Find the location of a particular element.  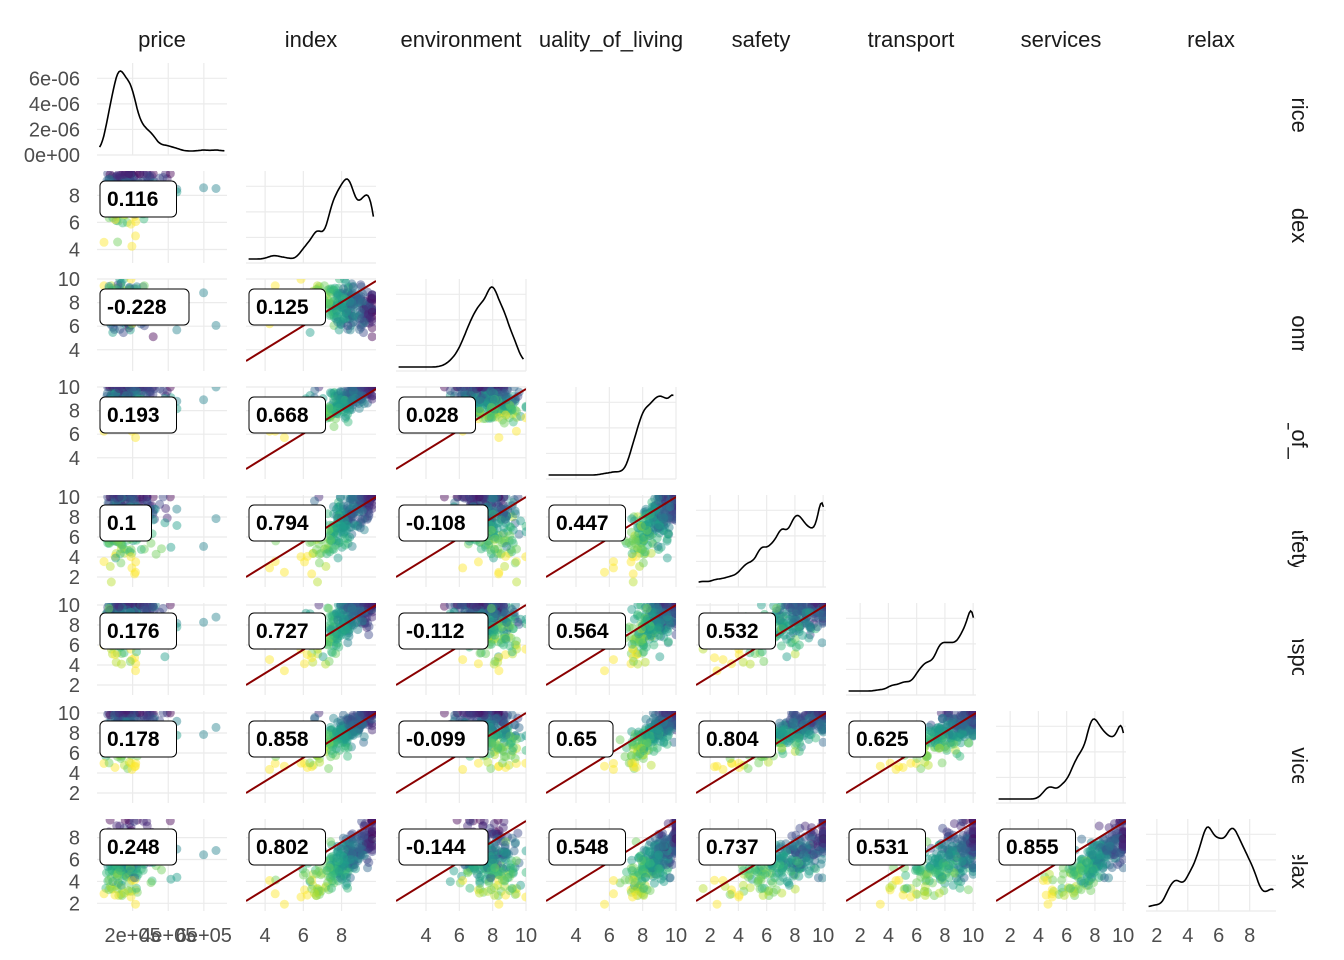

panel-safety-vs-safety is located at coordinates (761, 541).